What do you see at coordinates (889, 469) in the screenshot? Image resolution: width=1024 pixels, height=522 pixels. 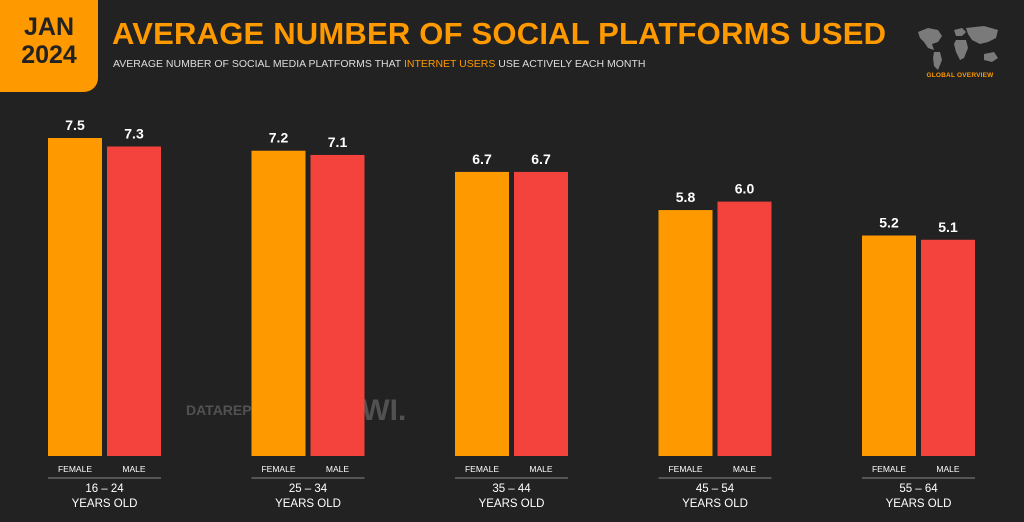 I see `series-label-female-4: FEMALE` at bounding box center [889, 469].